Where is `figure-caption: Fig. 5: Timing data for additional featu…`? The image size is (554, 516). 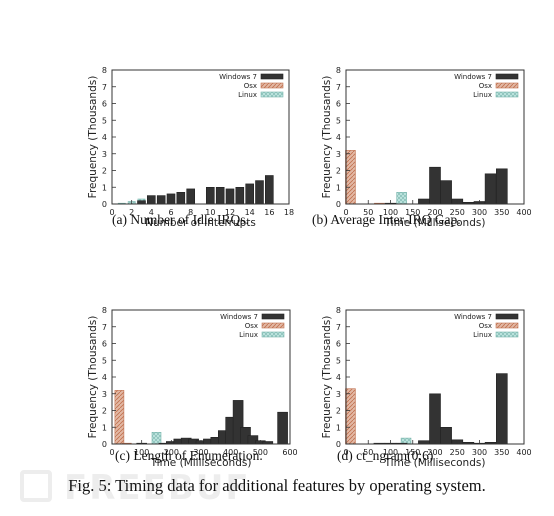
figure-caption: Fig. 5: Timing data for additional featu… is located at coordinates (277, 485).